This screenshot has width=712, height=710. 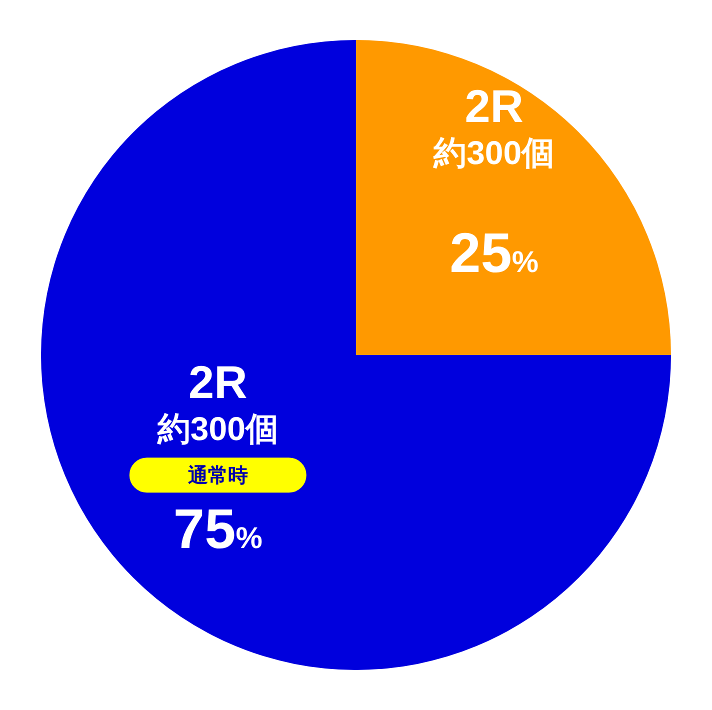 I want to click on data-label: 75%, so click(x=217, y=528).